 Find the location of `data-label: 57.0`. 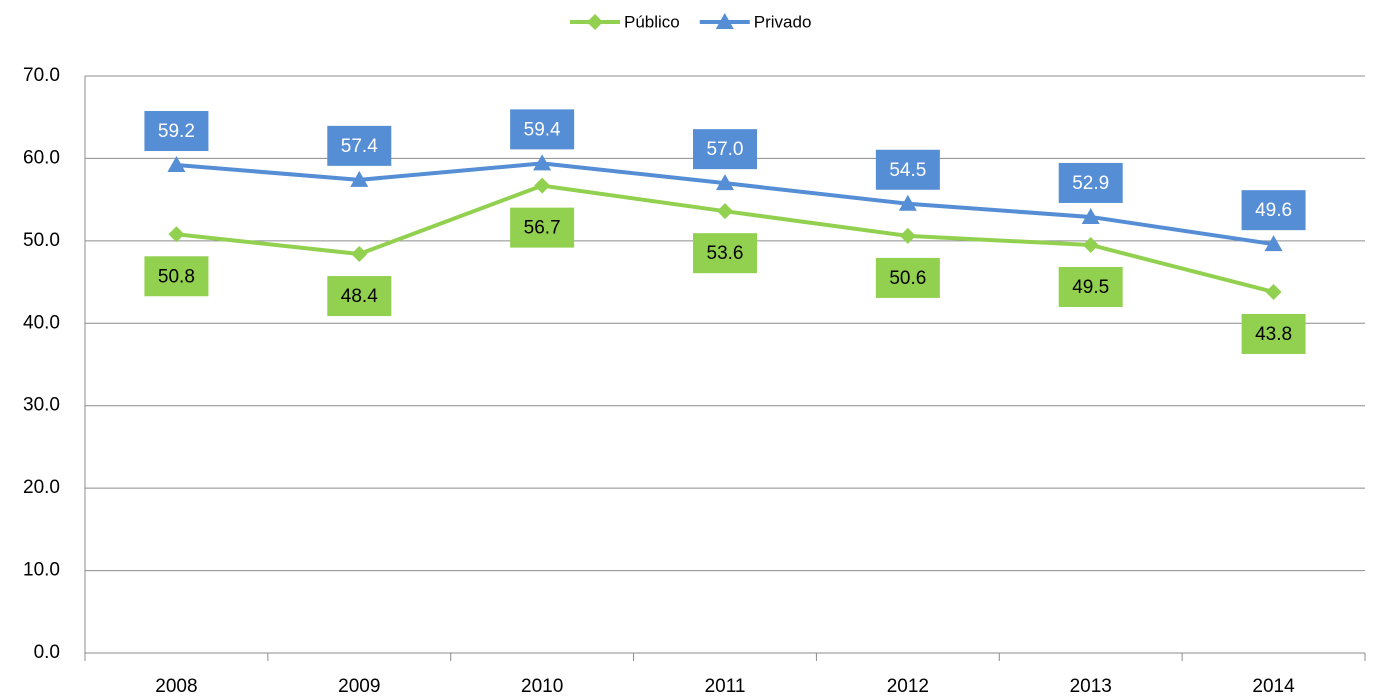

data-label: 57.0 is located at coordinates (725, 149).